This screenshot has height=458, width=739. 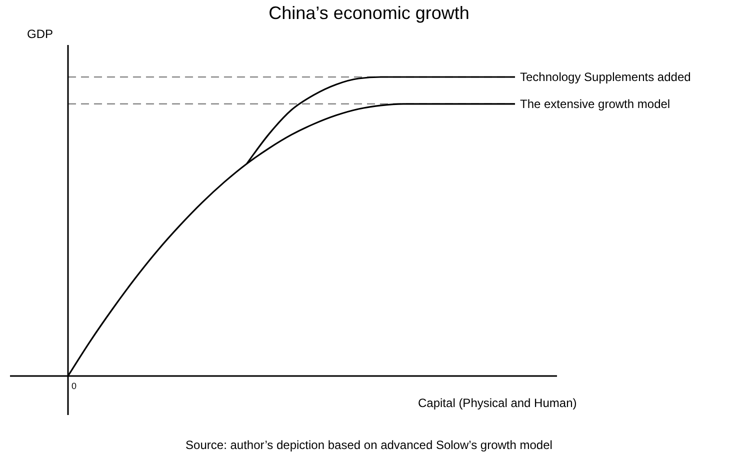 What do you see at coordinates (369, 13) in the screenshot?
I see `chart-title: China’s economic growth` at bounding box center [369, 13].